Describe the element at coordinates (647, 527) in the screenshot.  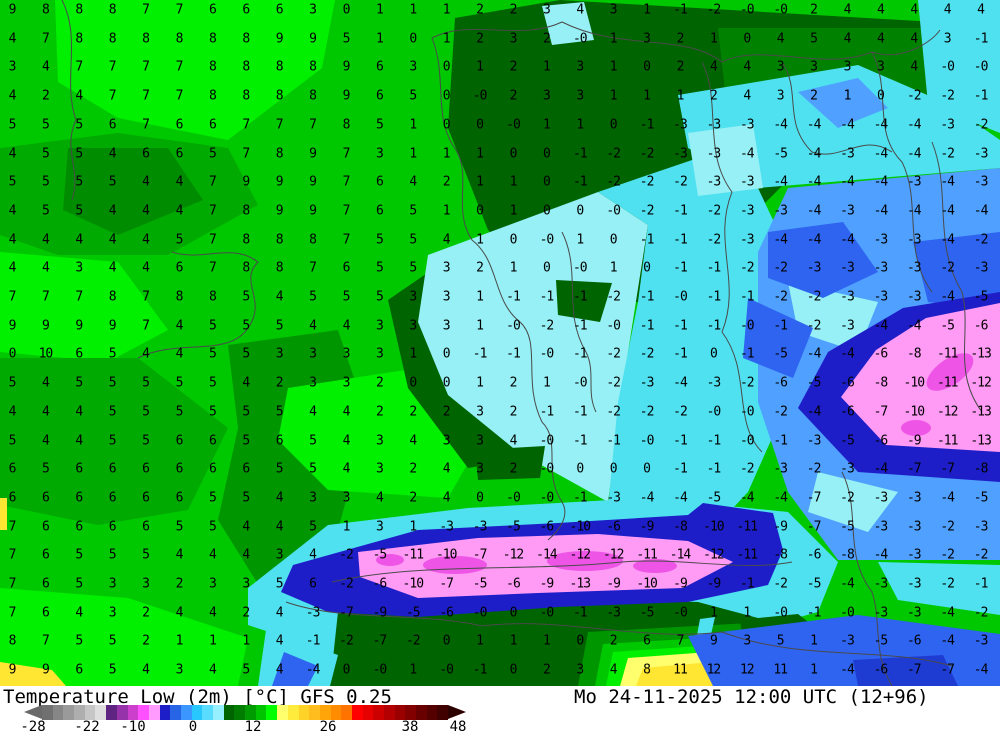
I see `temp-value: -9` at that location.